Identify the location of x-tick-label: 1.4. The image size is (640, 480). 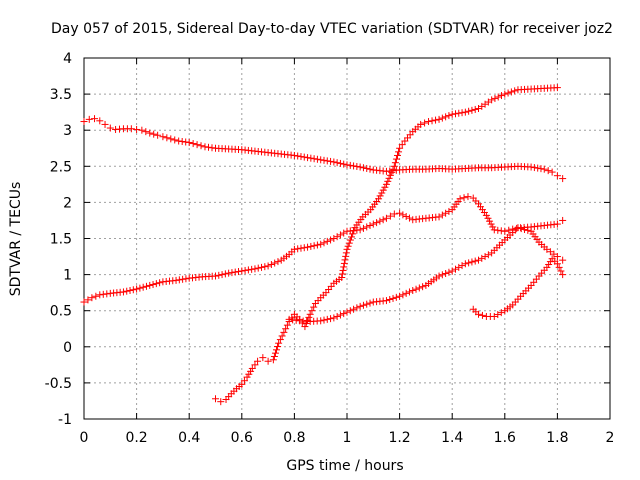
(452, 438).